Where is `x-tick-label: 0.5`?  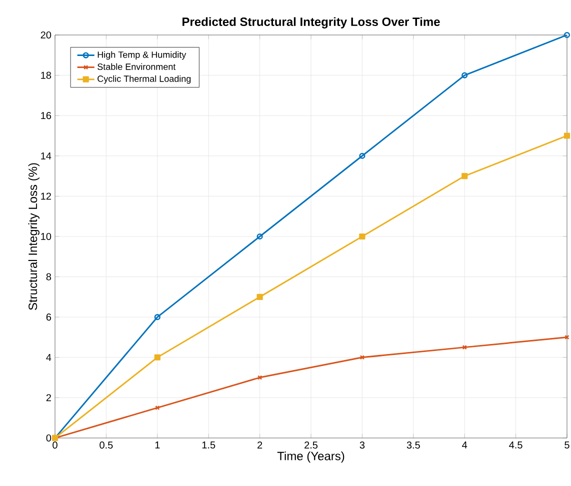 x-tick-label: 0.5 is located at coordinates (106, 445).